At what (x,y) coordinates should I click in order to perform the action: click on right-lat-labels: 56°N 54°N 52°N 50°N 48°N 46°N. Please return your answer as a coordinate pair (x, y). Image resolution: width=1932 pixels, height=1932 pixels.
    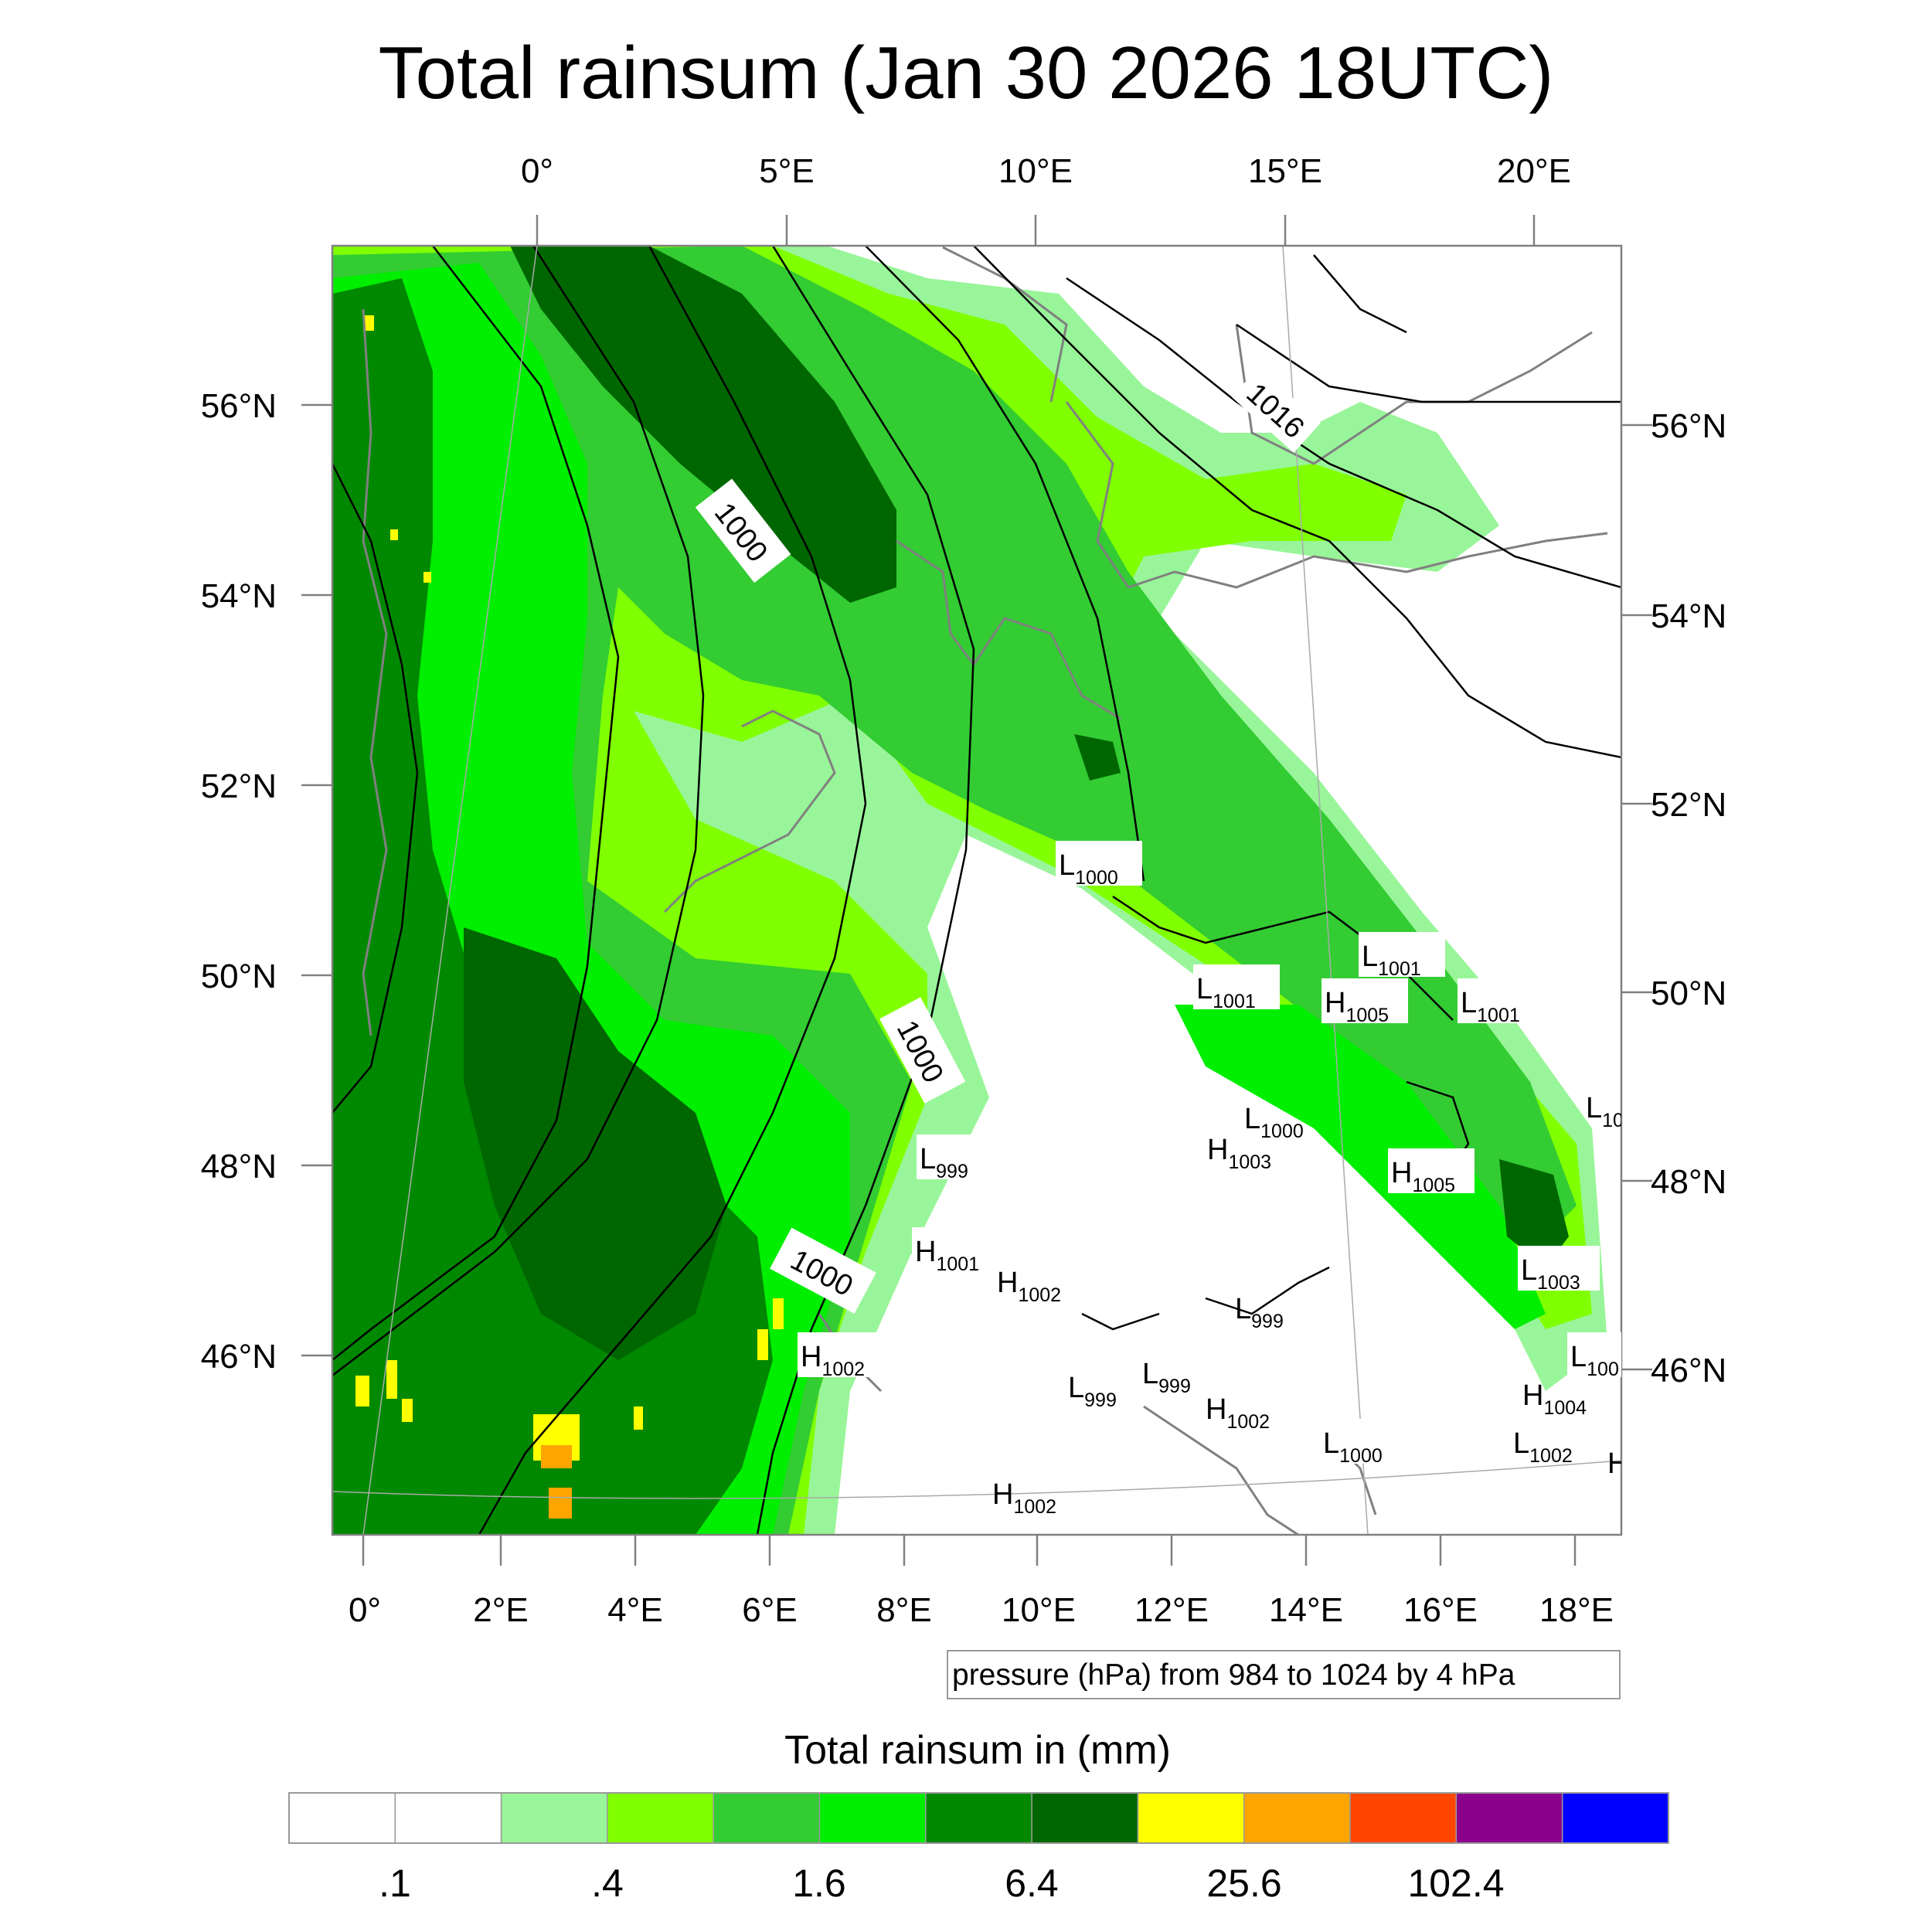
    Looking at the image, I should click on (1688, 898).